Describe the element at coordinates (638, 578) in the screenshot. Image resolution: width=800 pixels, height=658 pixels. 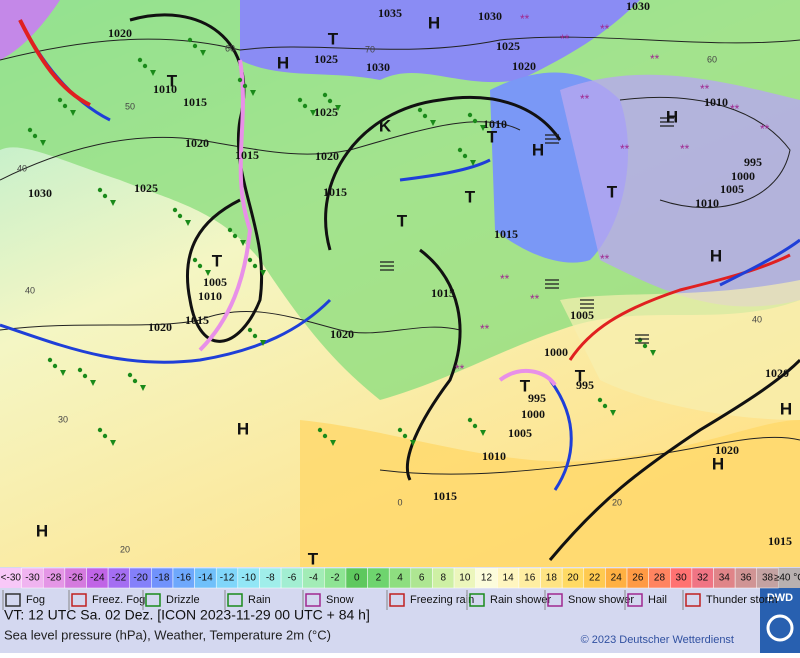
I see `scale-label: 26` at that location.